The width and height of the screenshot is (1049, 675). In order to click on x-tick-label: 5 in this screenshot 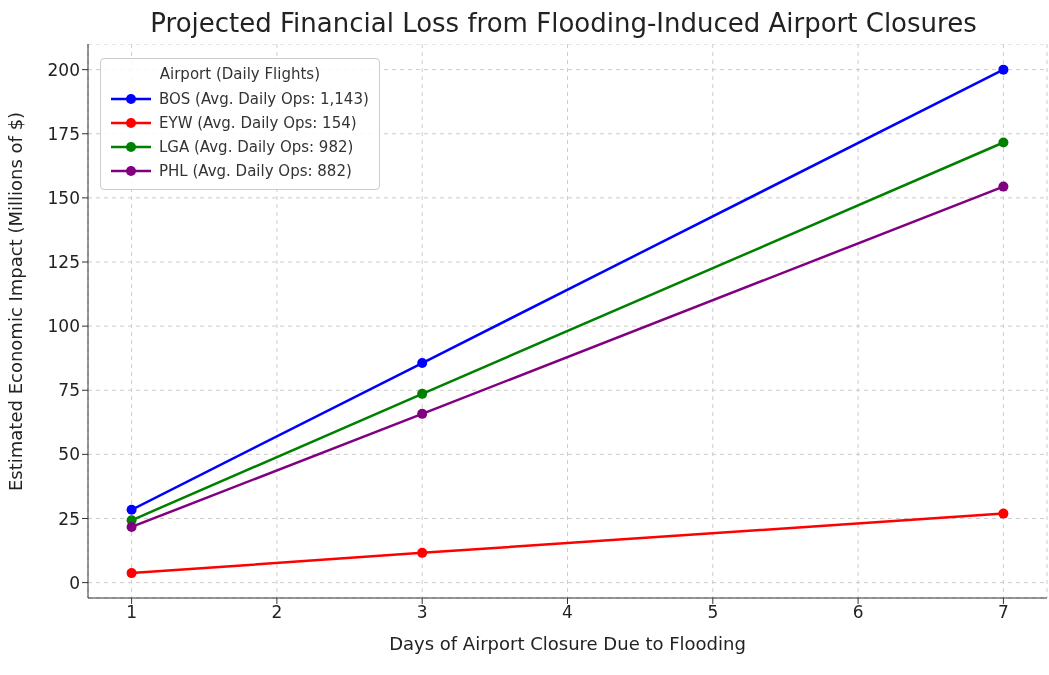, I will do `click(713, 612)`.